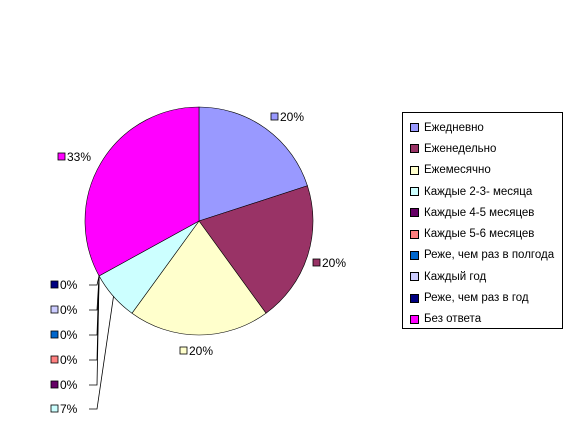 The image size is (573, 445). Describe the element at coordinates (476, 298) in the screenshot. I see `legend-label: Реже, чем раз в год` at that location.